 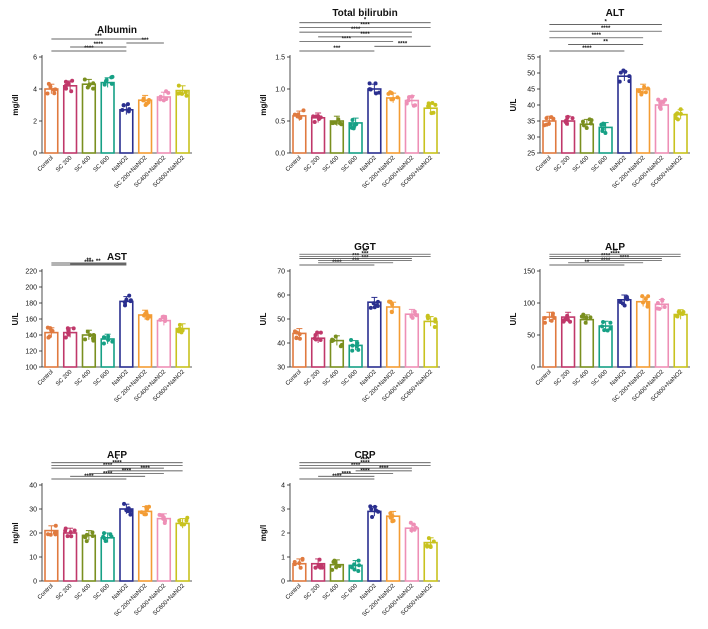 What do you see at coordinates (33, 534) in the screenshot?
I see `y-tick-label: 20` at bounding box center [33, 534].